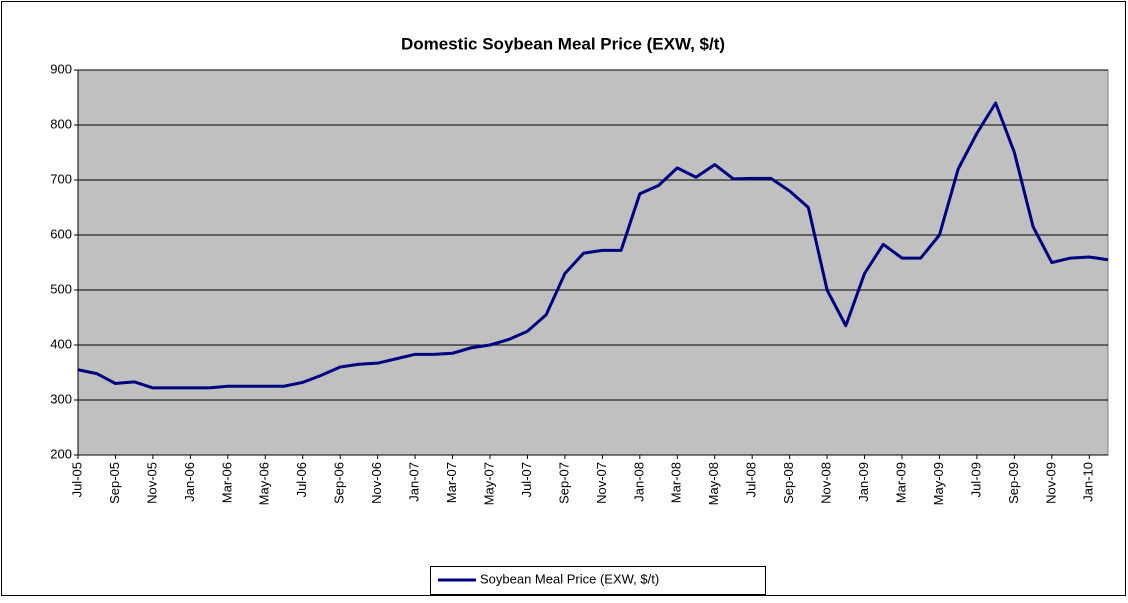  What do you see at coordinates (713, 483) in the screenshot?
I see `x-tick-label: May-08` at bounding box center [713, 483].